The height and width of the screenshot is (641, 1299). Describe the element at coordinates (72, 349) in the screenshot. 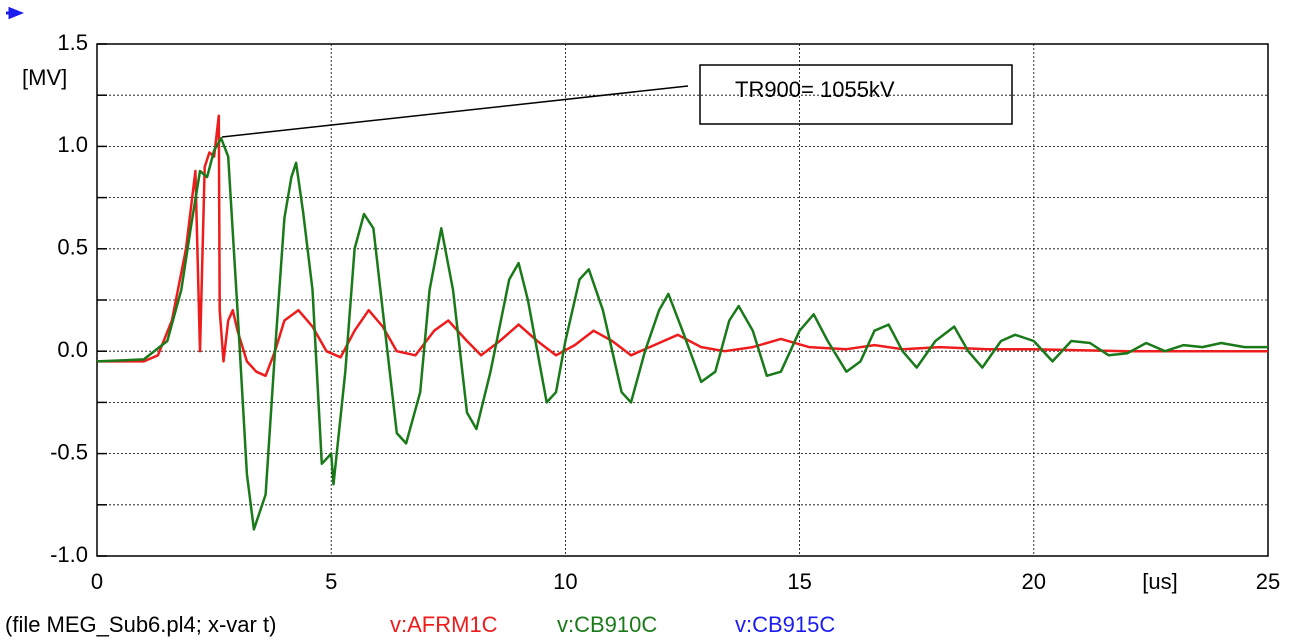

I see `y-tick-label: 0.0` at that location.